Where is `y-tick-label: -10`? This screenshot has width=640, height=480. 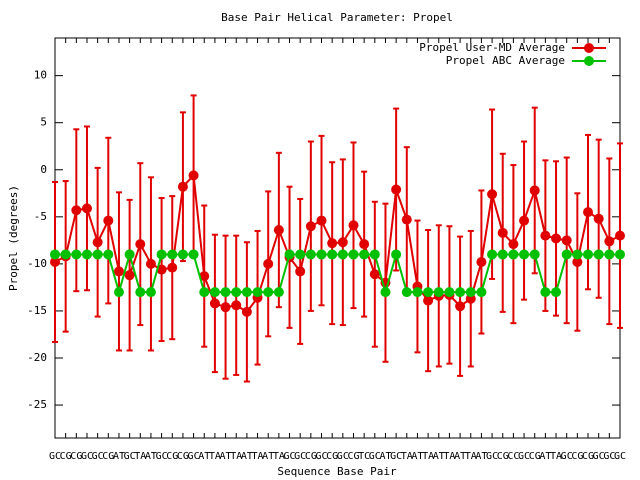 y-tick-label: -10 is located at coordinates (37, 263).